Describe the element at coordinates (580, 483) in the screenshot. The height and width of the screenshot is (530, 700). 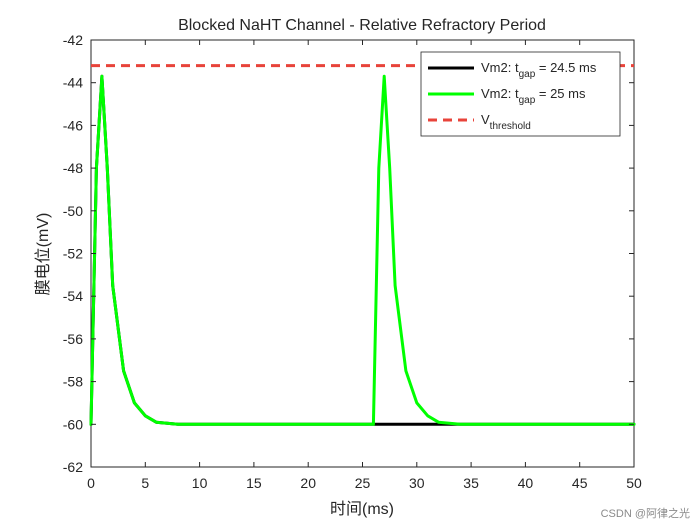
I see `x-tick-label: 45` at that location.